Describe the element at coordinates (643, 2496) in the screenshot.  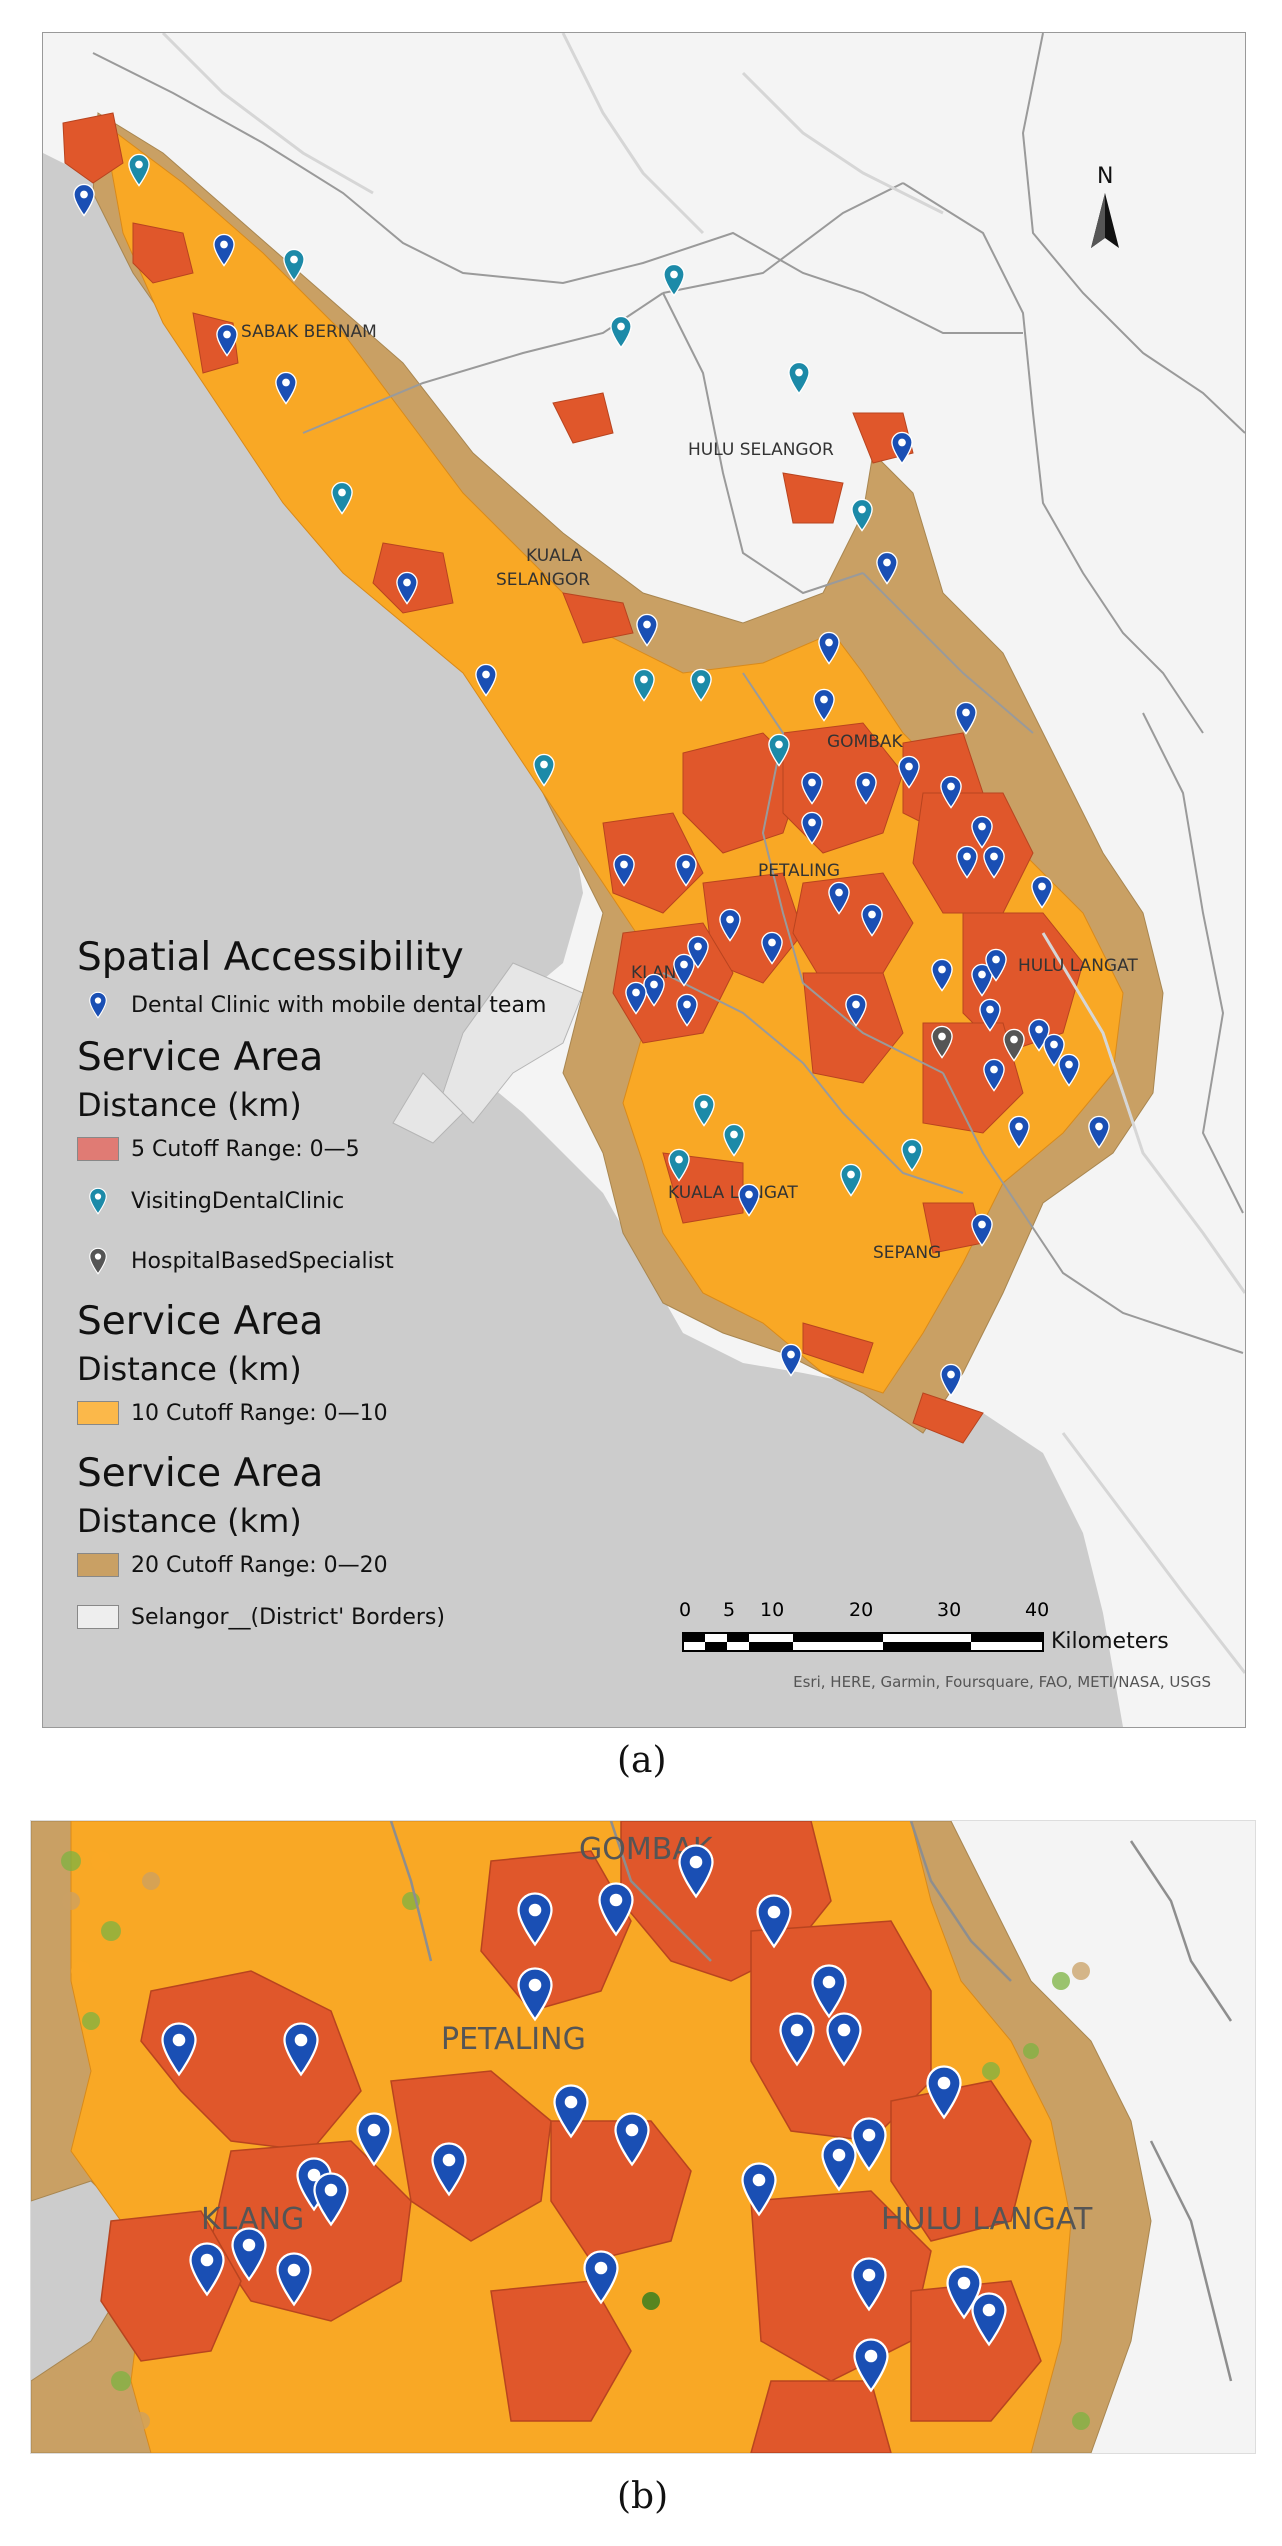
I see `caption-b: (b)` at that location.